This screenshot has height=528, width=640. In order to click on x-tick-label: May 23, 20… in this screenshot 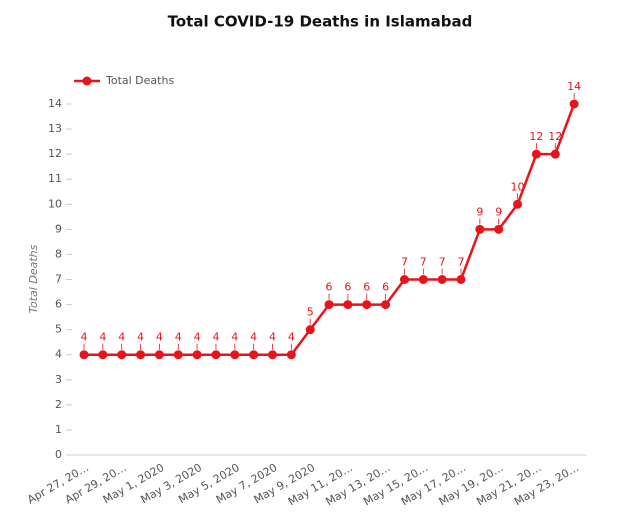, I will do `click(546, 484)`.